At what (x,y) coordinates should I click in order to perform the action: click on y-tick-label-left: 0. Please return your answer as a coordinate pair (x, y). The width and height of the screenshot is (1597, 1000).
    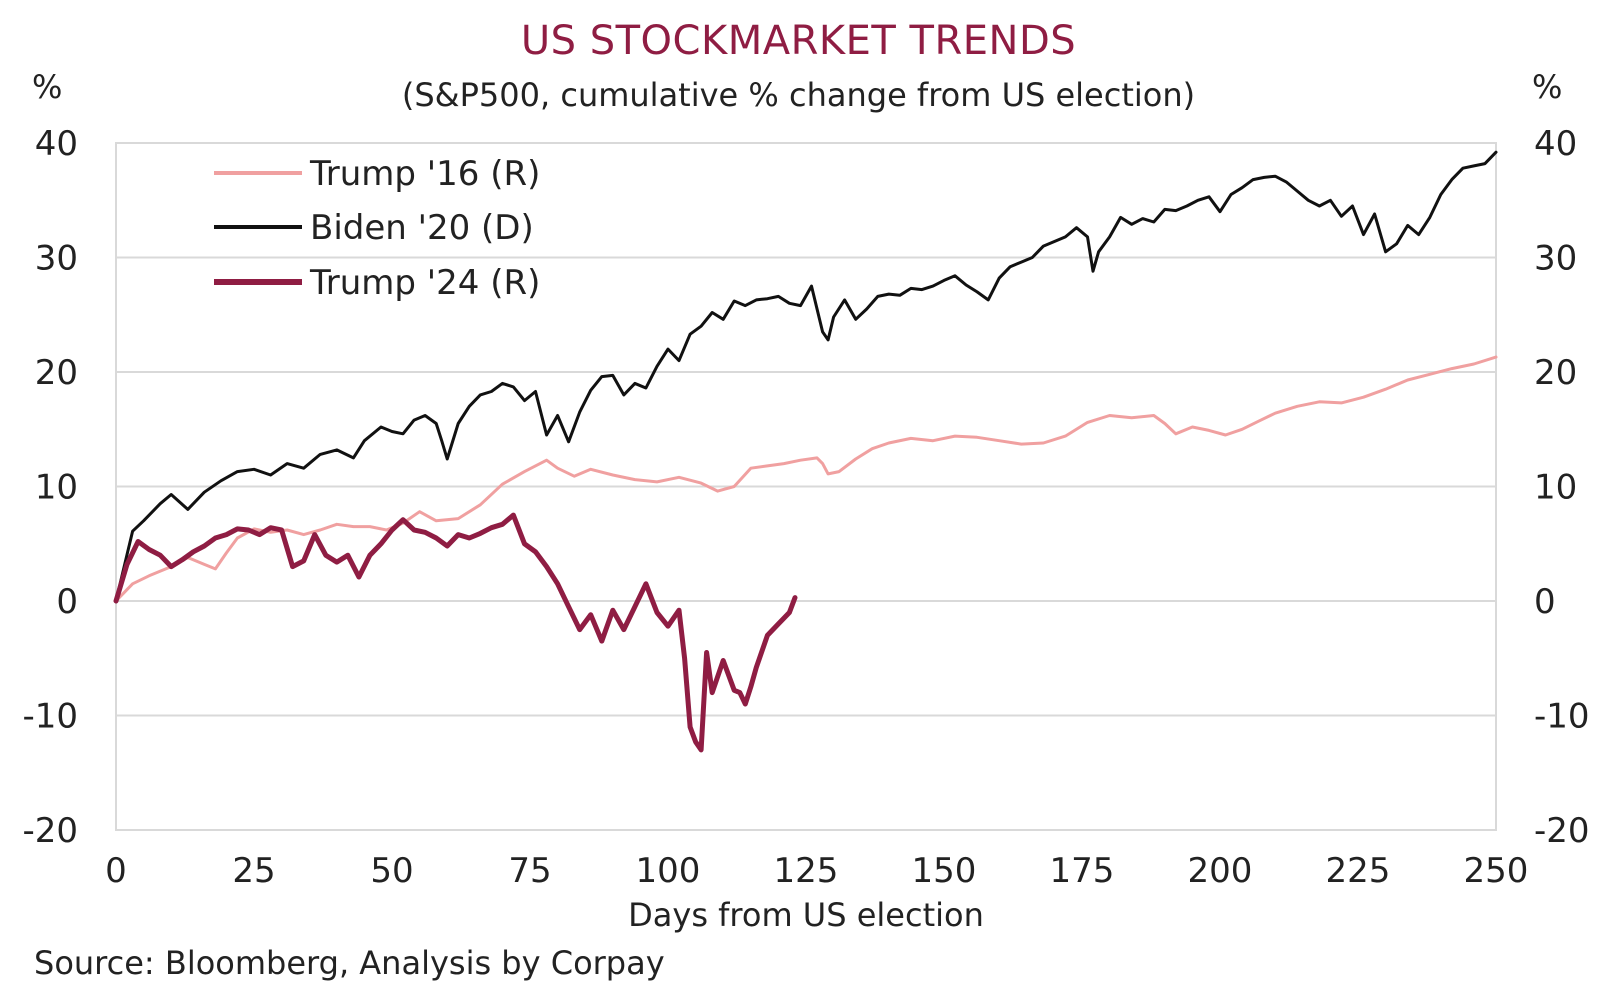
    Looking at the image, I should click on (67, 602).